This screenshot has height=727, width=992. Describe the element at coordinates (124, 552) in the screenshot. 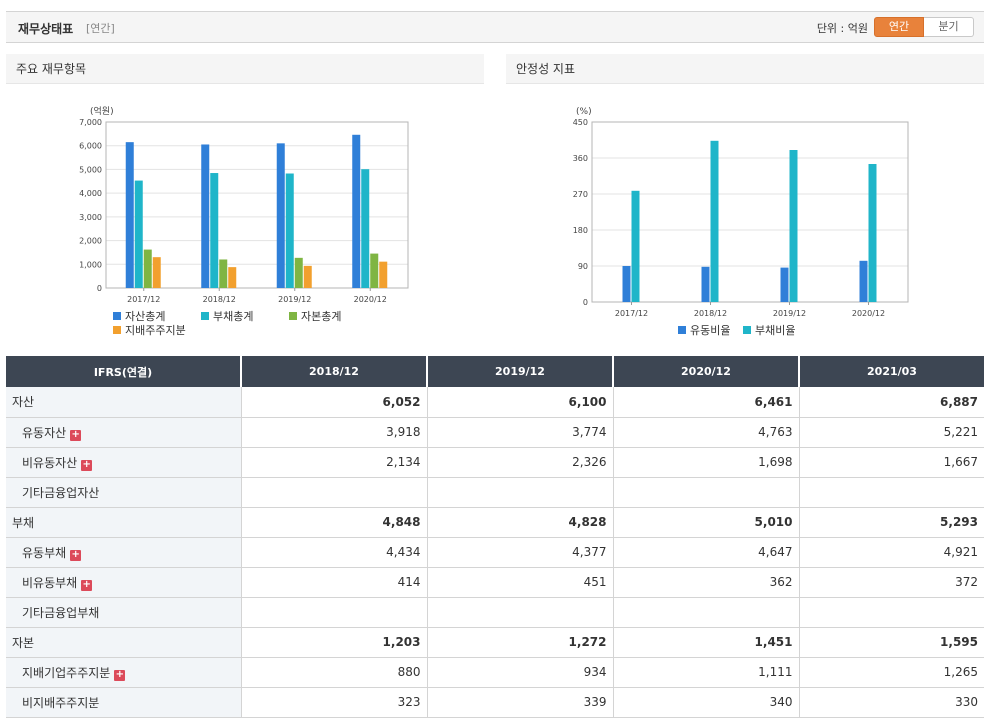

I see `row-label-cell: 유동부채 +` at that location.